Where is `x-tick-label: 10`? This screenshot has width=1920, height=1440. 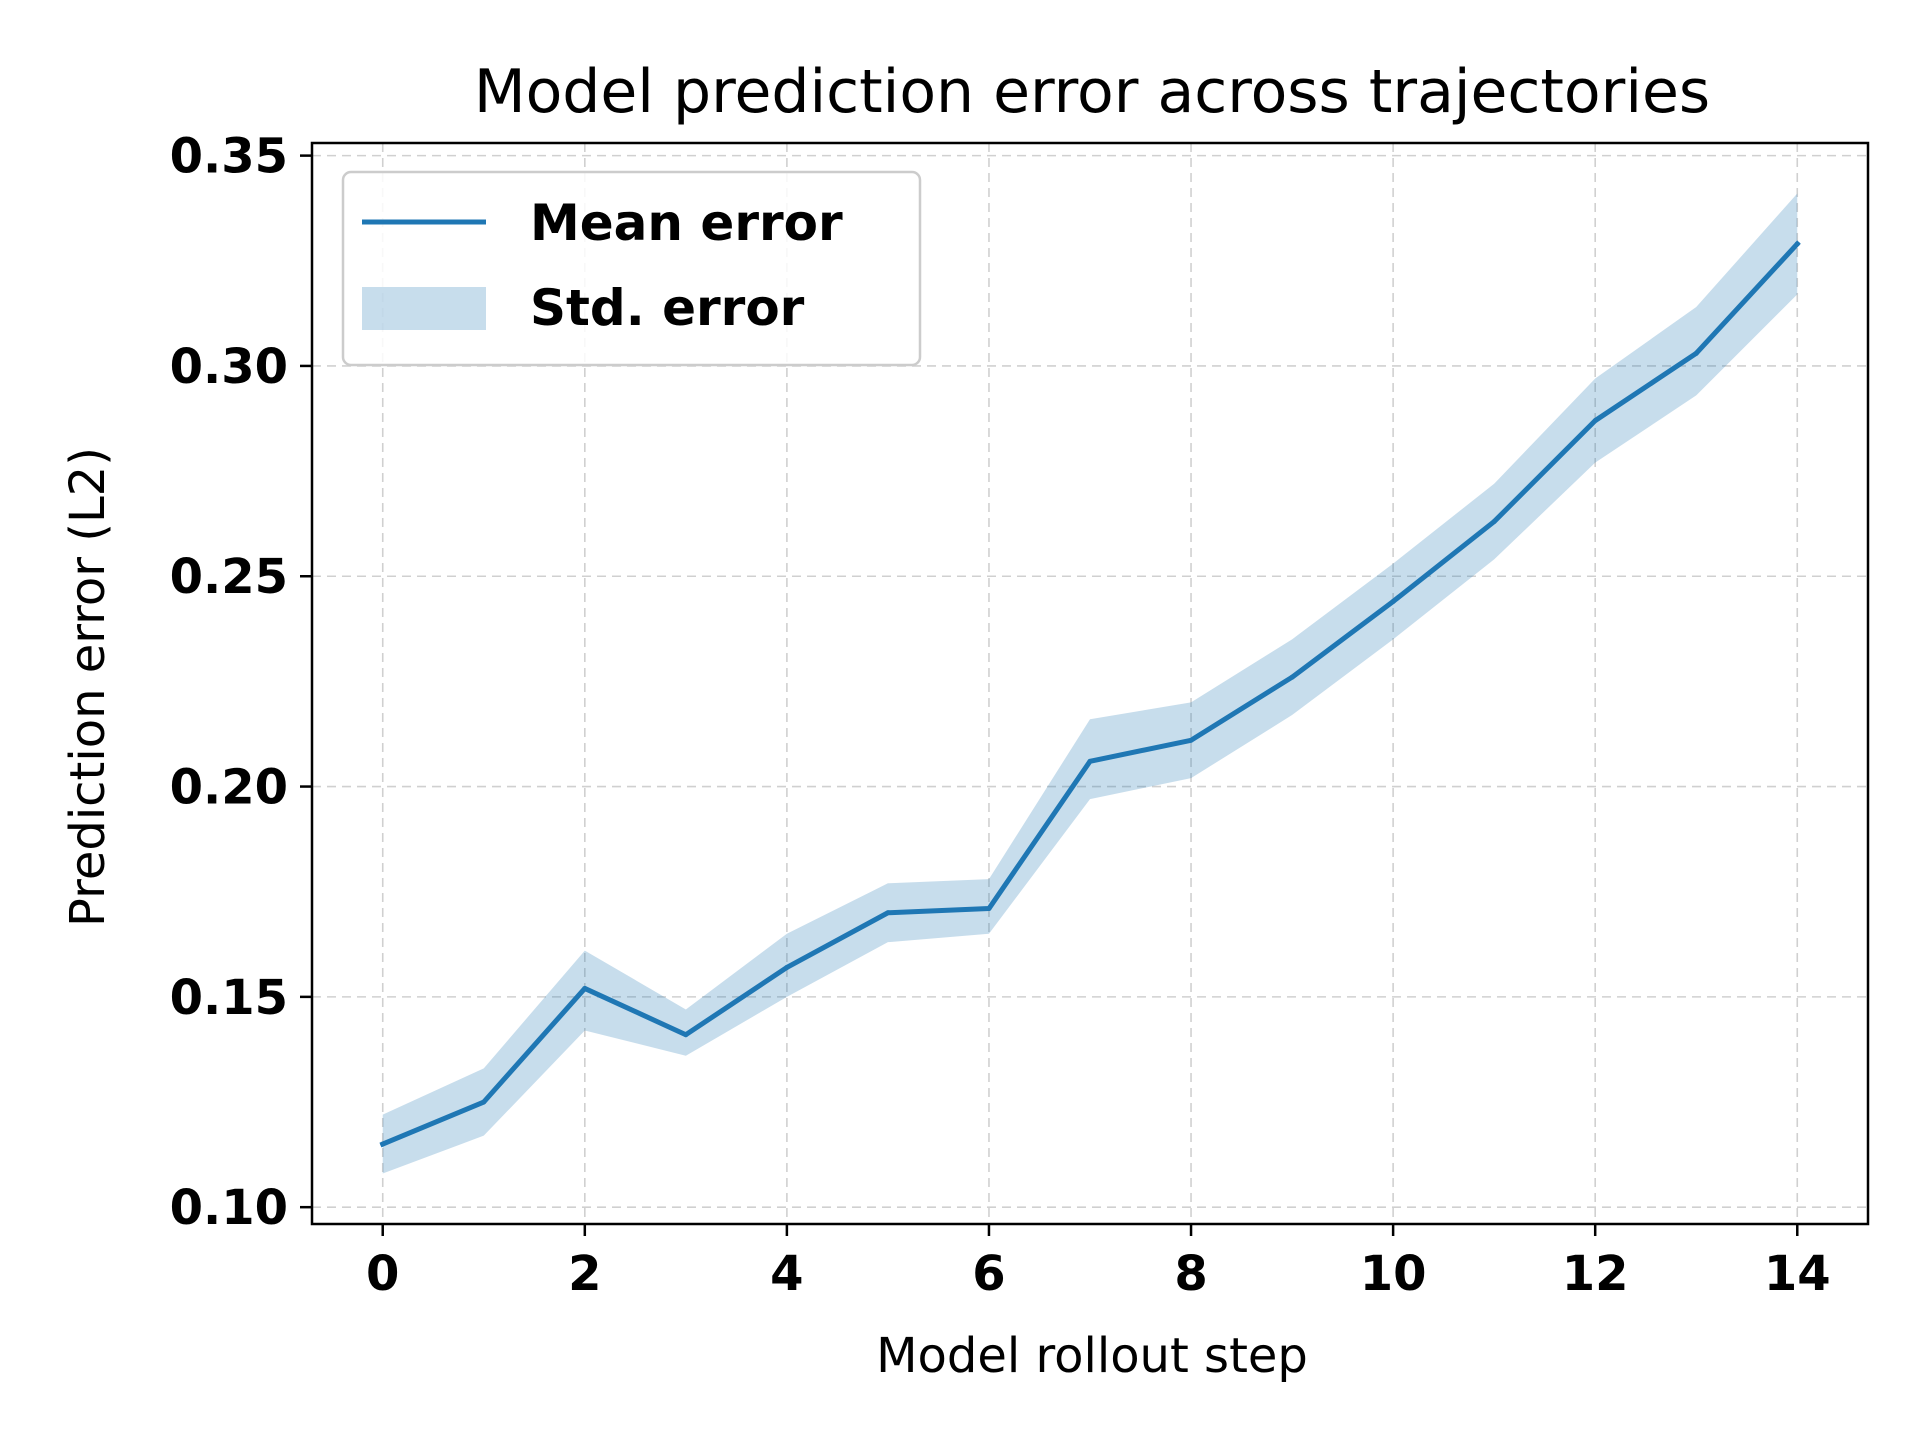 x-tick-label: 10 is located at coordinates (1393, 1274).